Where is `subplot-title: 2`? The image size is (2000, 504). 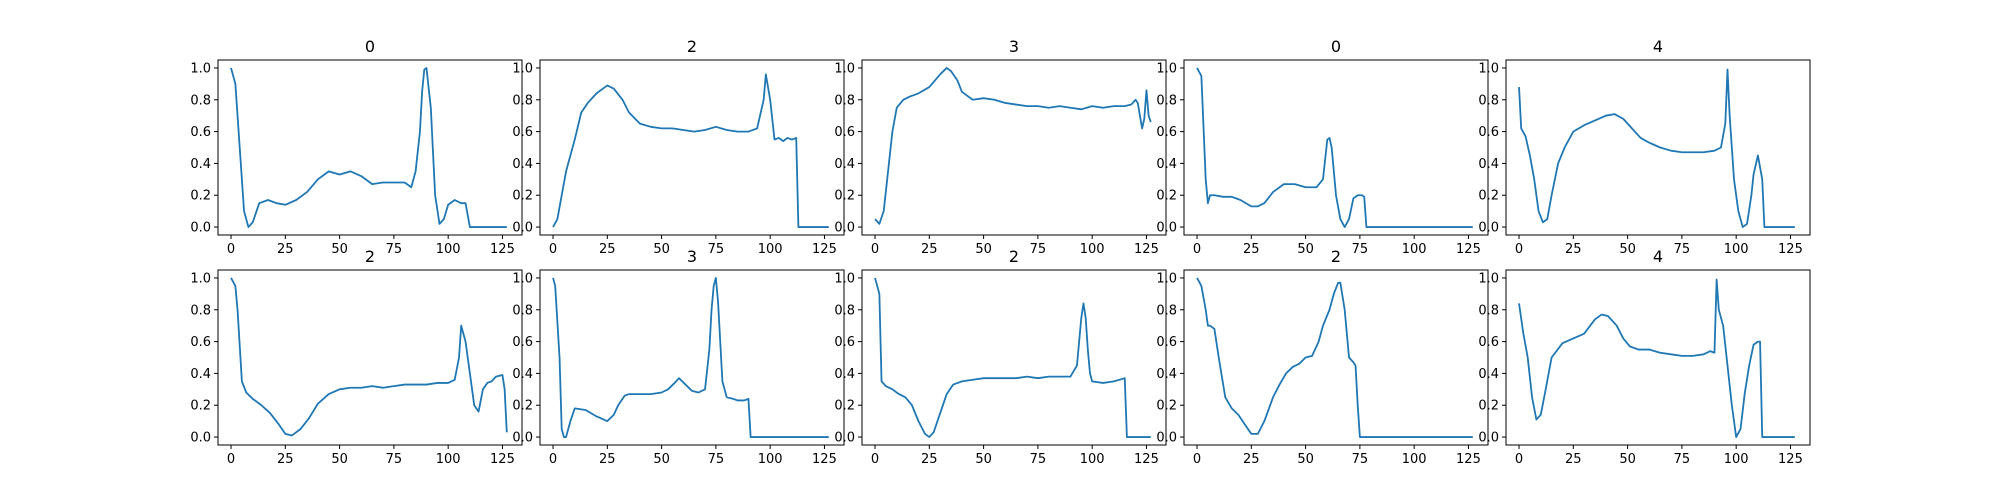
subplot-title: 2 is located at coordinates (692, 46).